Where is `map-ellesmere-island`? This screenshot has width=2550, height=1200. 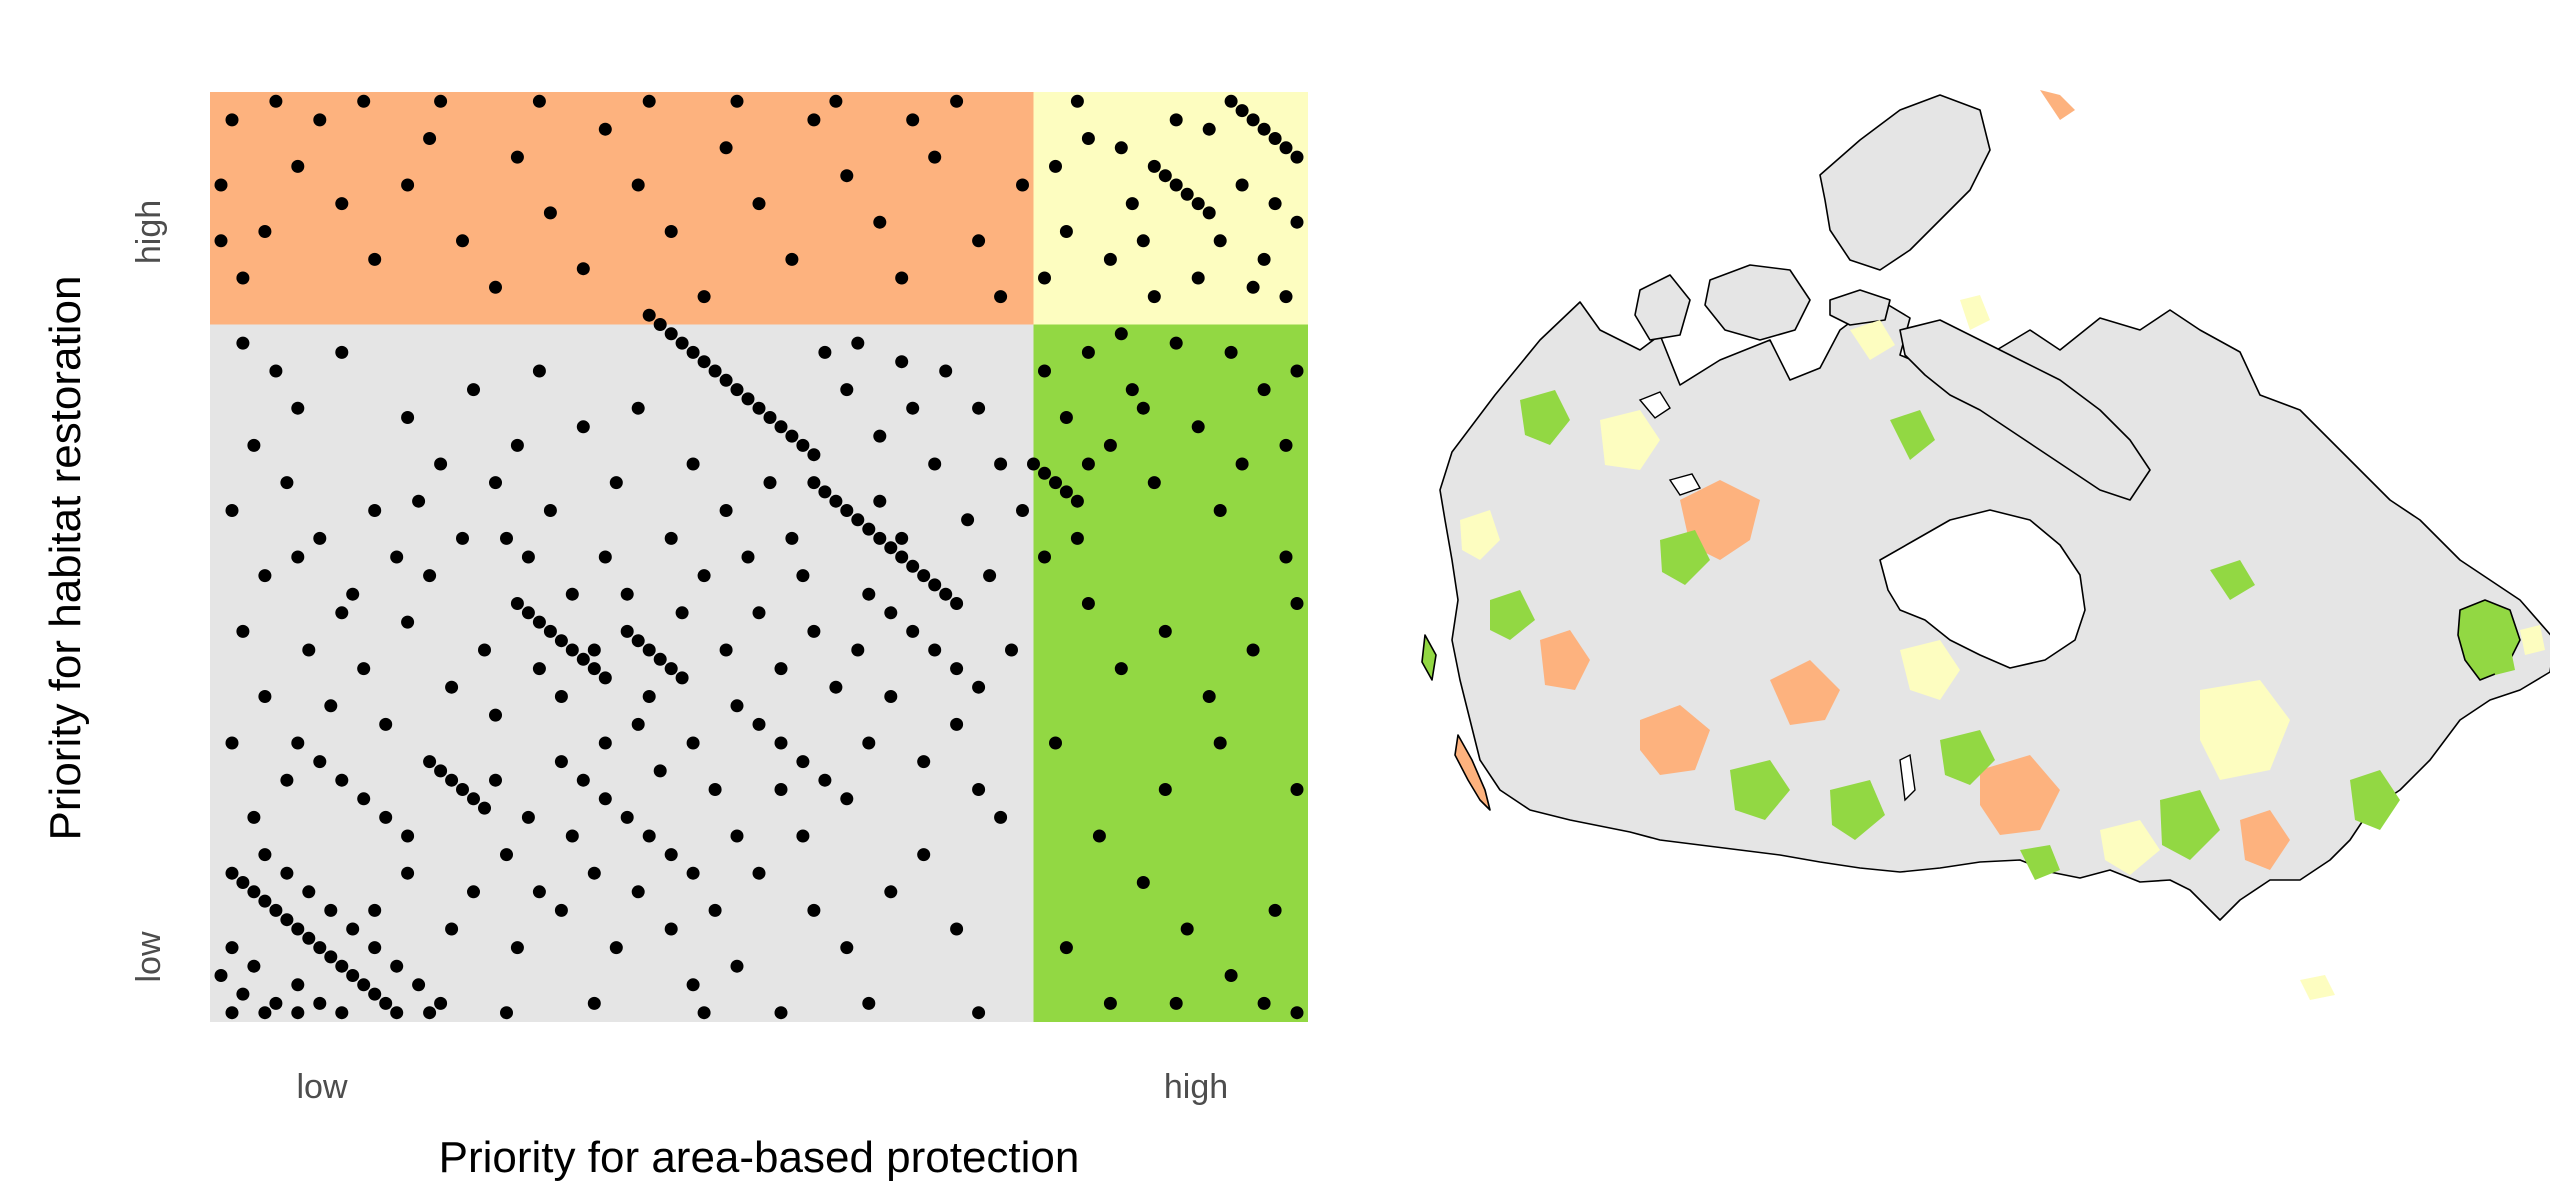 map-ellesmere-island is located at coordinates (1905, 182).